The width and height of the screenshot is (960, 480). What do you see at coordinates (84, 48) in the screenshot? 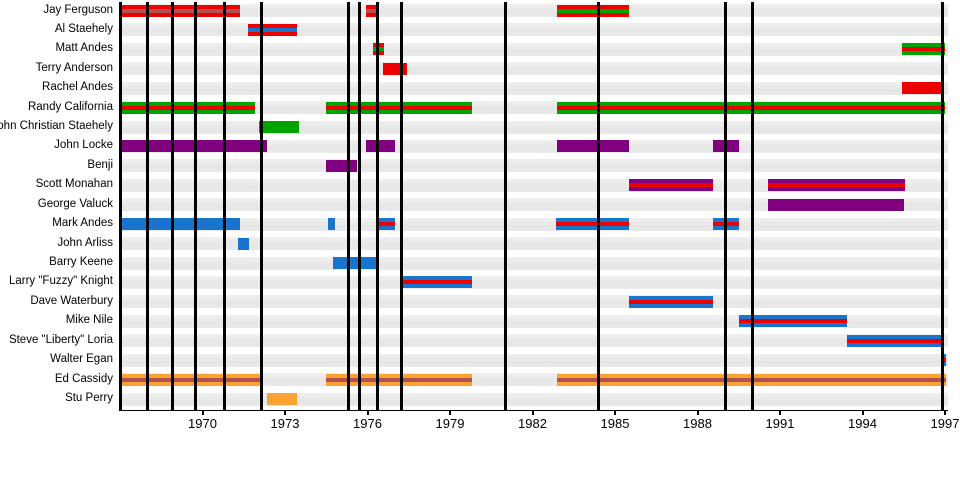
I see `member-label: Matt Andes` at bounding box center [84, 48].